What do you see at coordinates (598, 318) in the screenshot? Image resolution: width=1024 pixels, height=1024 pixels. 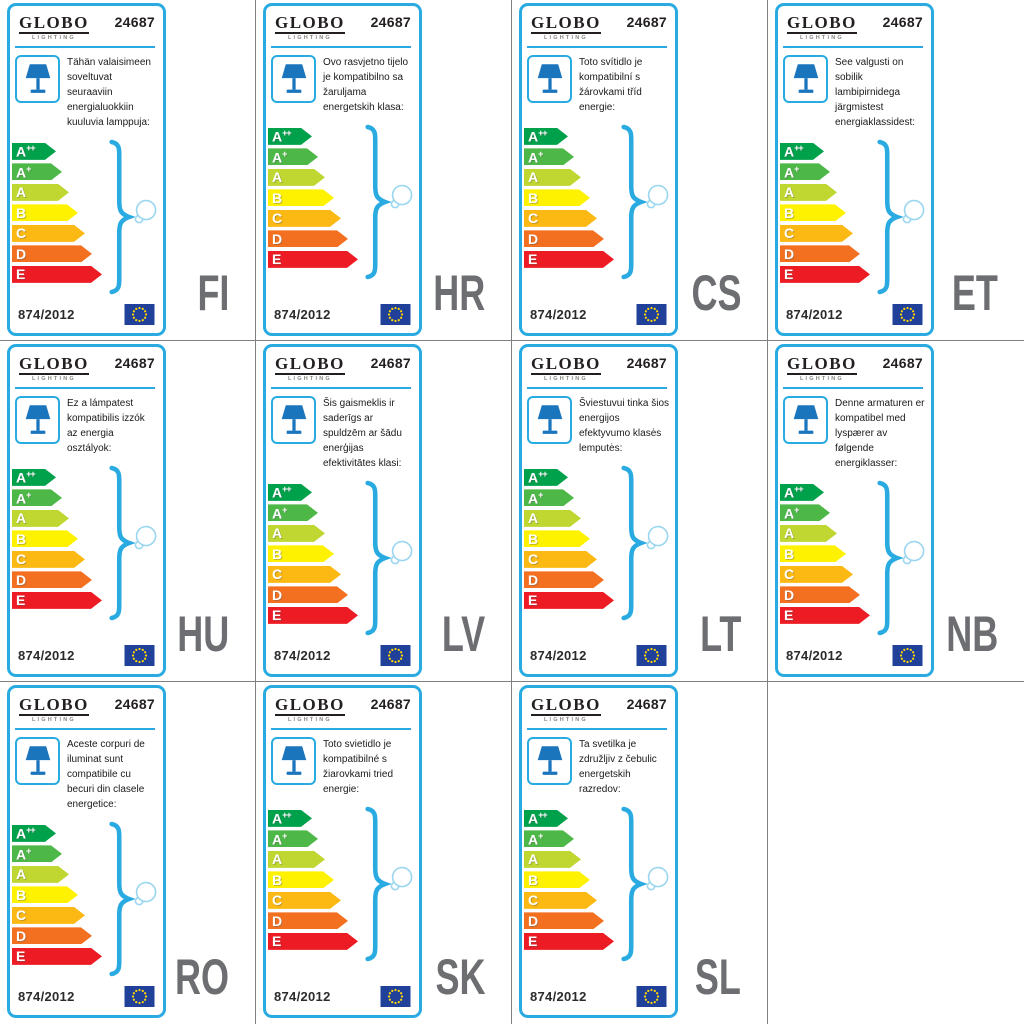 I see `label-footer: 874/2012` at bounding box center [598, 318].